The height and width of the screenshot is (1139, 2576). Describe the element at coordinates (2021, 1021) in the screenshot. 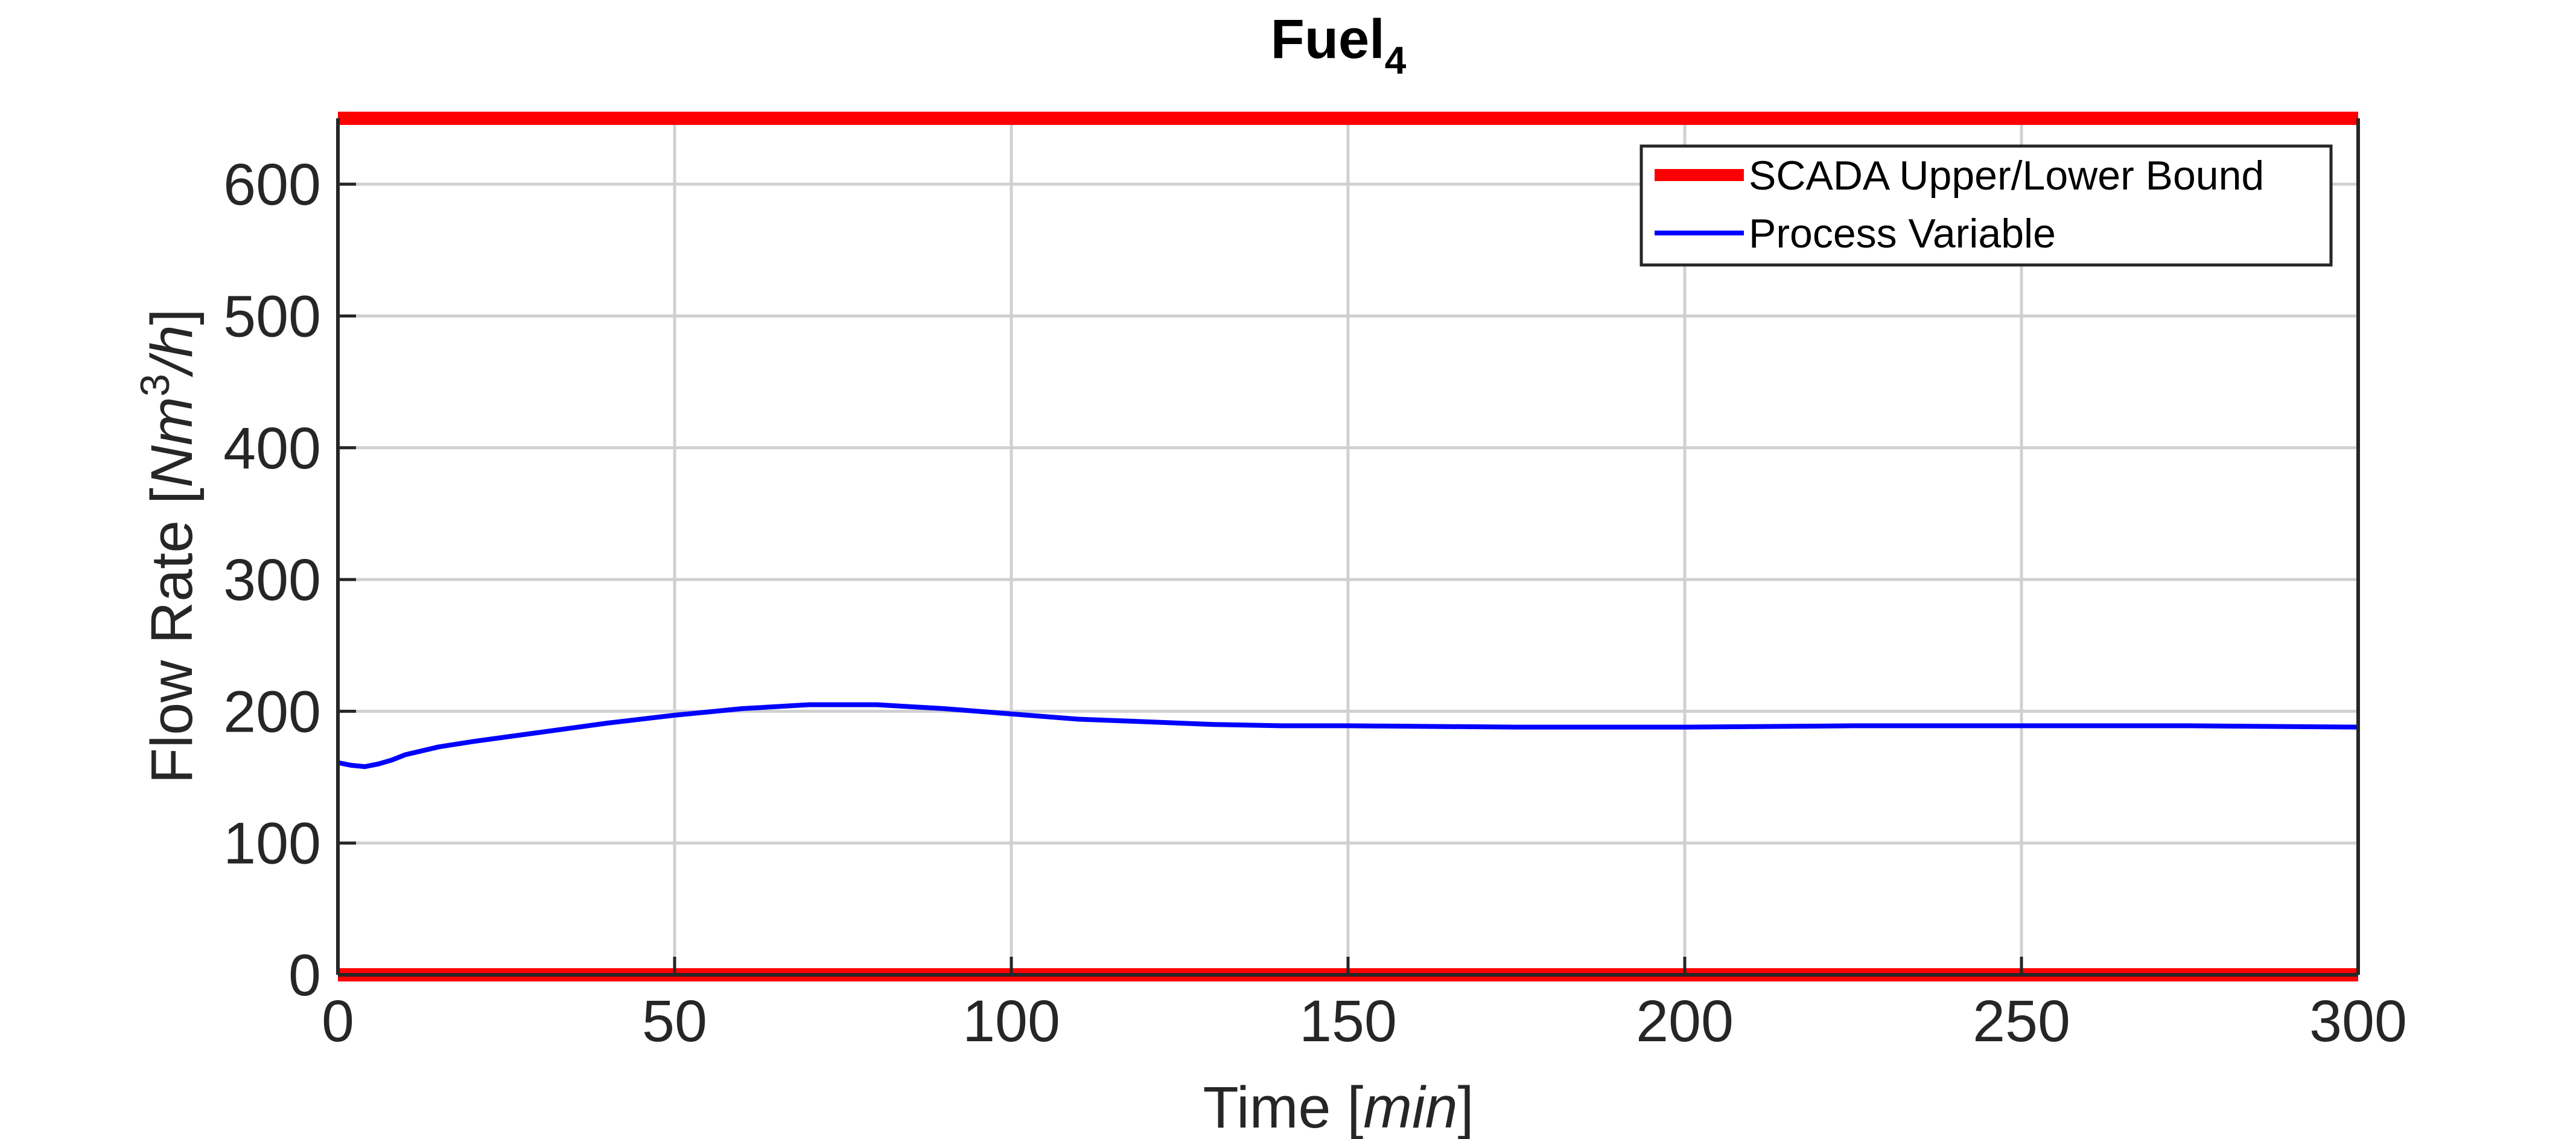

I see `x-tick-label: 250` at that location.